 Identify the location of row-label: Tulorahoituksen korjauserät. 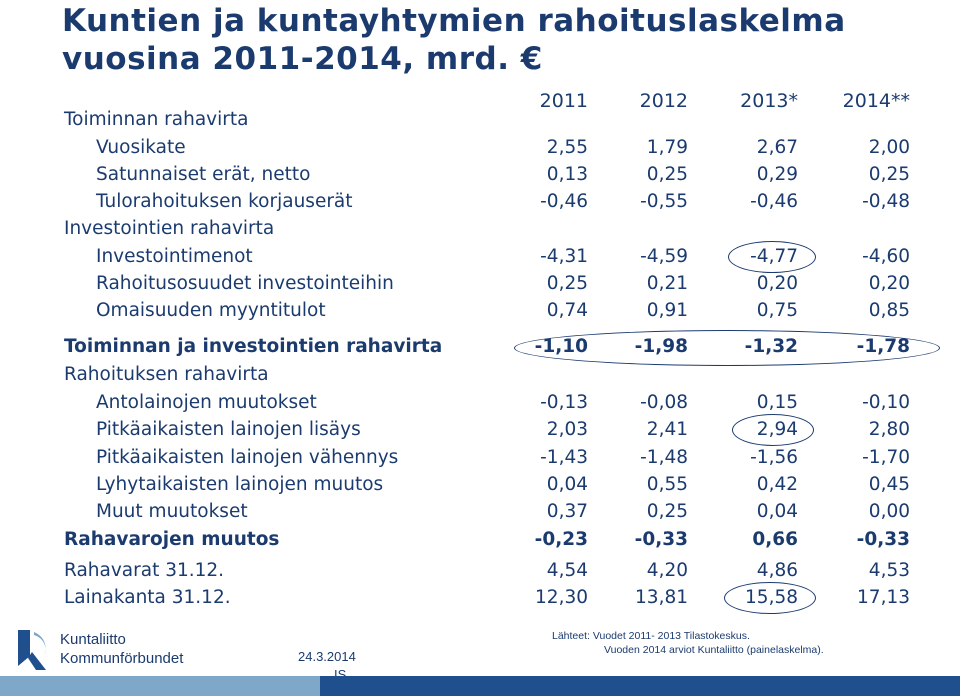
(224, 201).